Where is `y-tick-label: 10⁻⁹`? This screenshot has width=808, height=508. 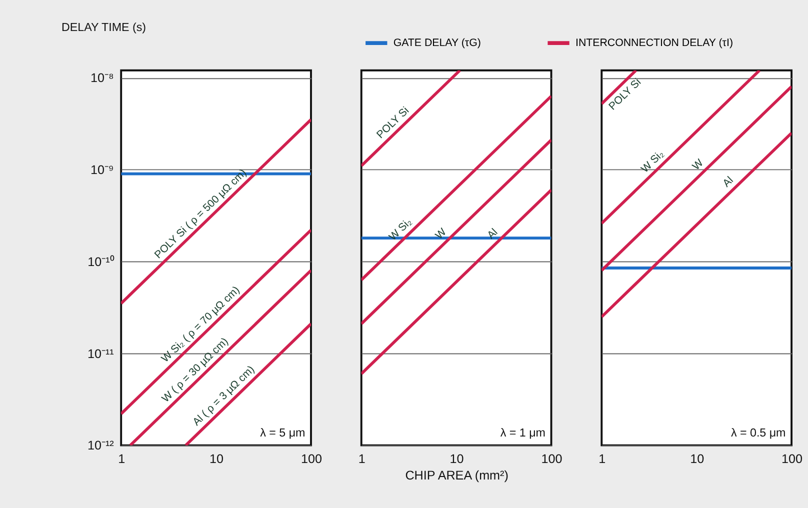
y-tick-label: 10⁻⁹ is located at coordinates (102, 169).